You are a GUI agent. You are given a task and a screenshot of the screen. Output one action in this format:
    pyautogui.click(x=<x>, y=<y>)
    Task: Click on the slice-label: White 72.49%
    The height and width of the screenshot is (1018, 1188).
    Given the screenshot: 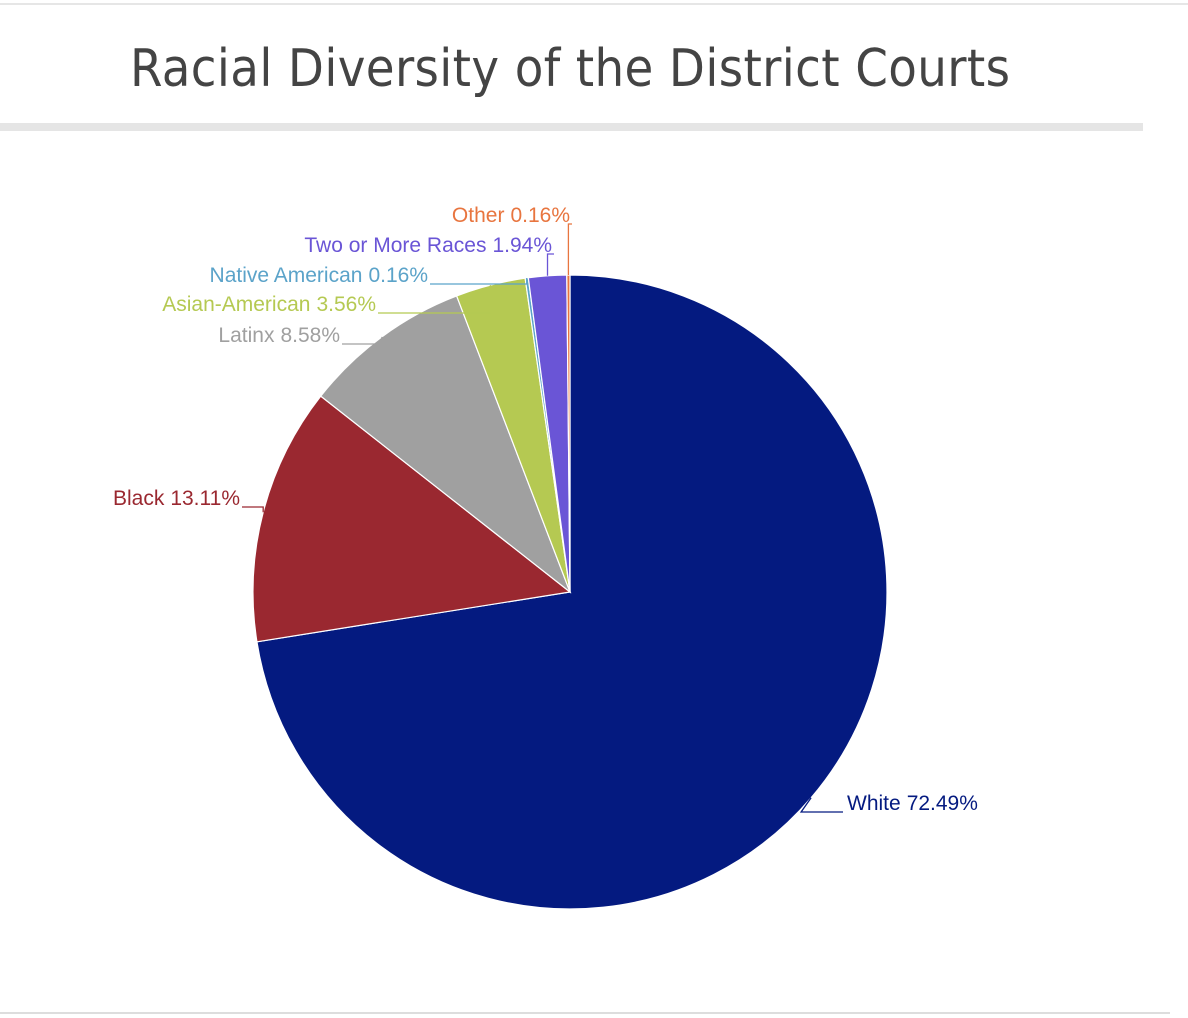 What is the action you would take?
    pyautogui.click(x=912, y=803)
    